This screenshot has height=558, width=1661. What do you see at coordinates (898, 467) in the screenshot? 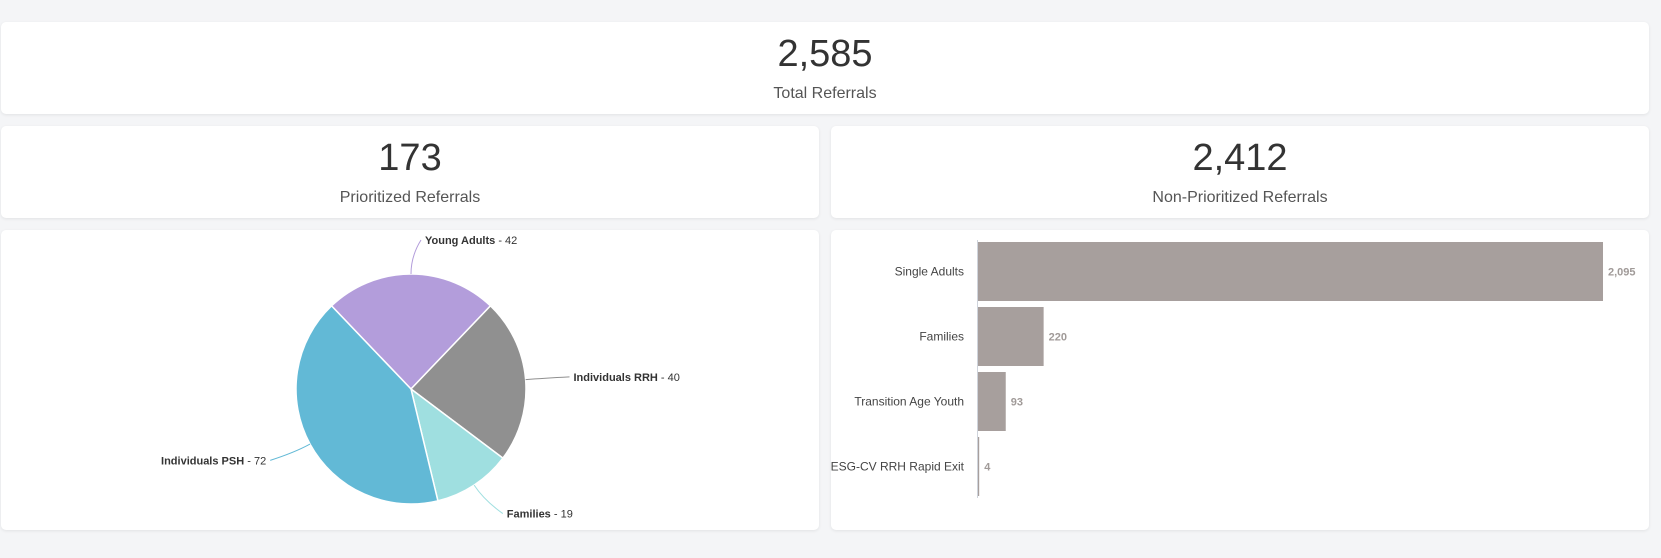
I see `bar-category-label-esg-cv-rrh-rapid-exit: ESG-CV RRH Rapid Exit` at bounding box center [898, 467].